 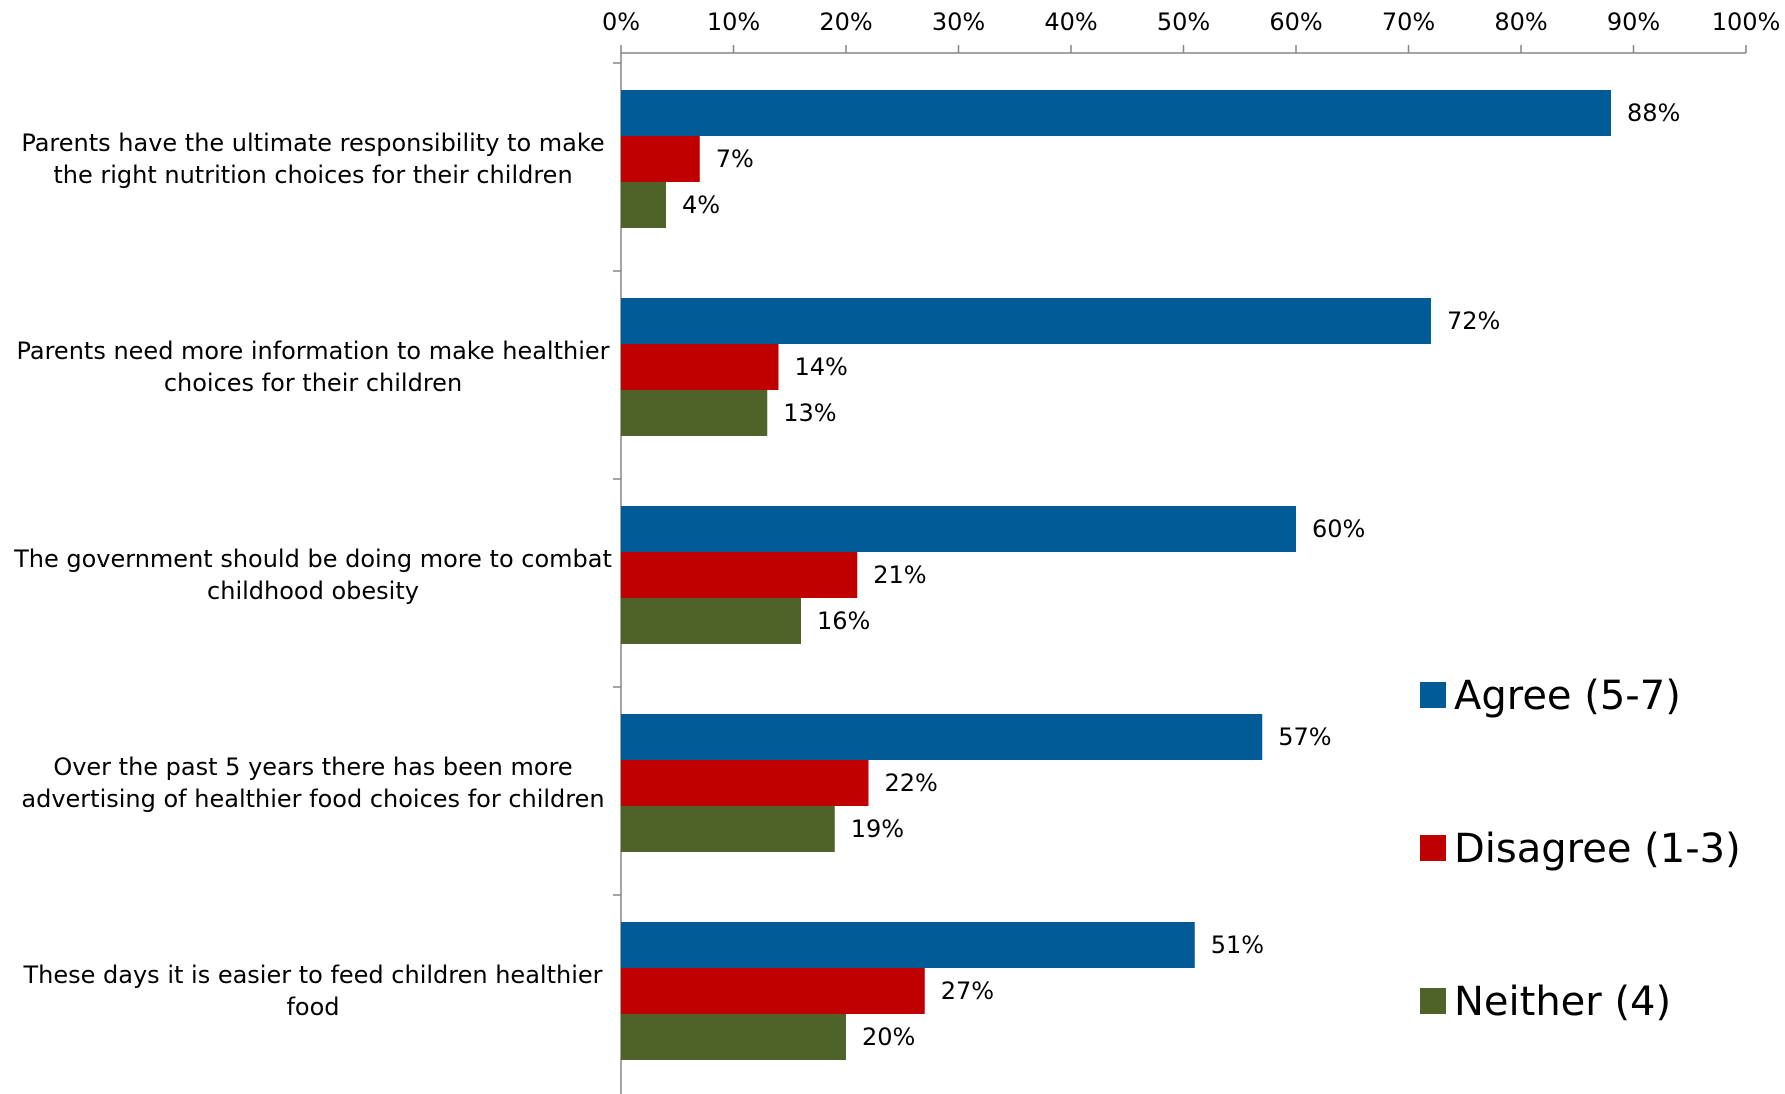 What do you see at coordinates (313, 383) in the screenshot?
I see `category-label-line: choices for their children` at bounding box center [313, 383].